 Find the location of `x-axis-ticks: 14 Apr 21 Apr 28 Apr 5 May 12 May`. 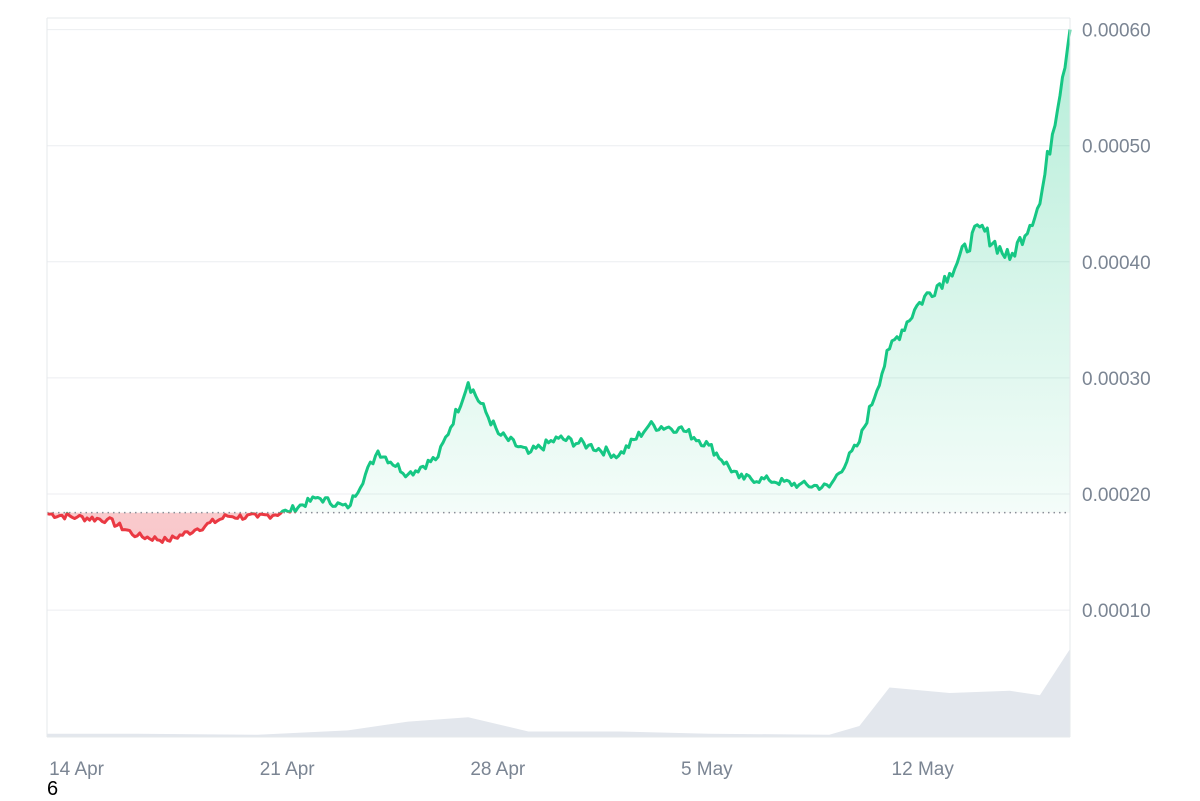

x-axis-ticks: 14 Apr 21 Apr 28 Apr 5 May 12 May is located at coordinates (501, 769).